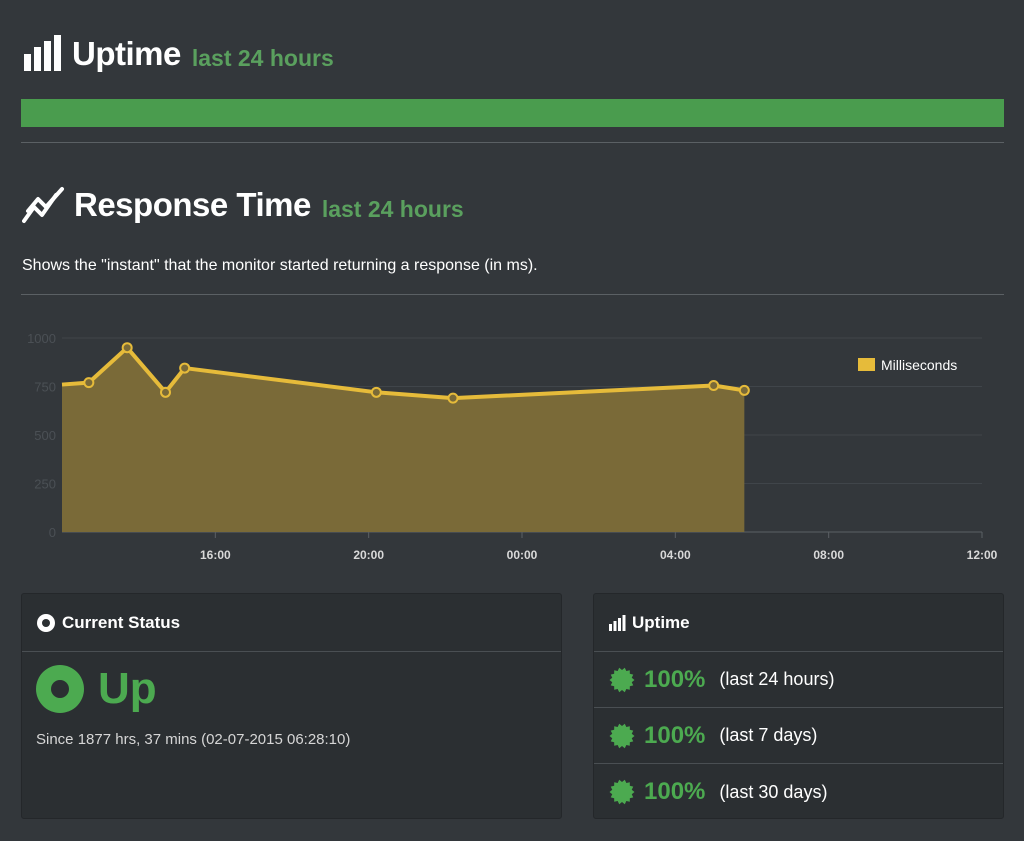 Image resolution: width=1024 pixels, height=841 pixels. I want to click on y-tick-label: 750, so click(45, 387).